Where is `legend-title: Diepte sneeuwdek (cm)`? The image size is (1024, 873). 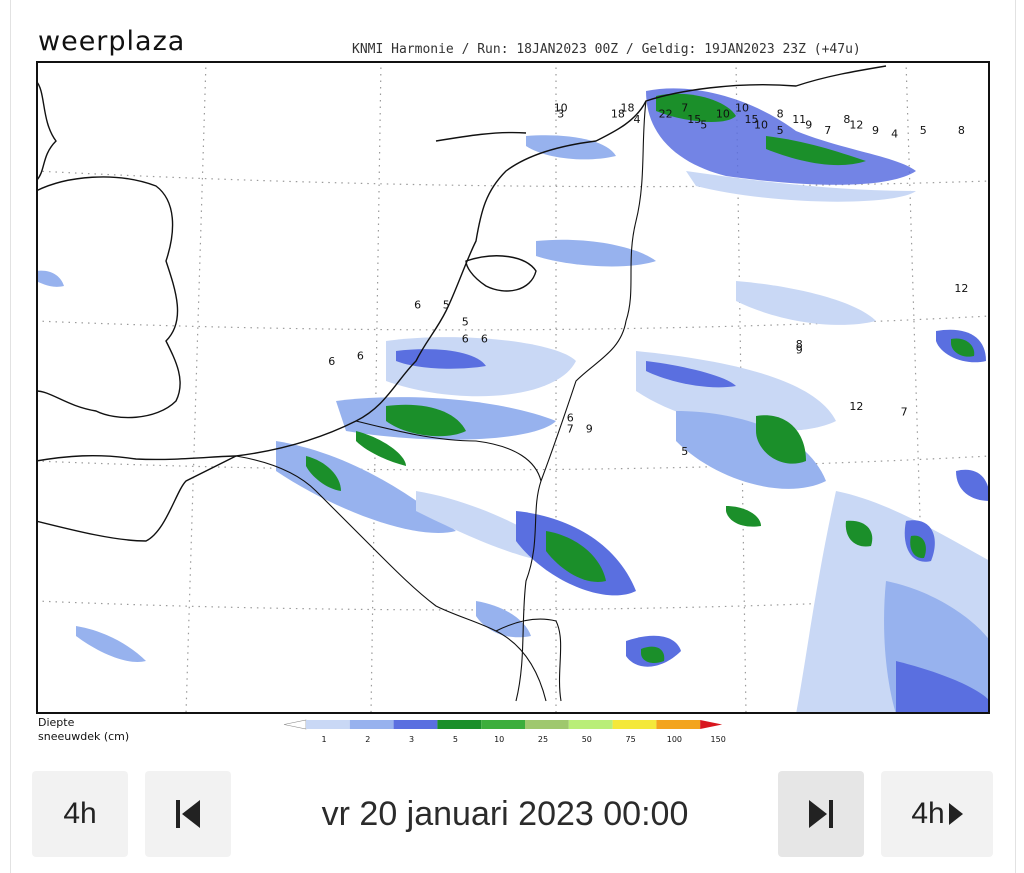 legend-title: Diepte sneeuwdek (cm) is located at coordinates (83, 730).